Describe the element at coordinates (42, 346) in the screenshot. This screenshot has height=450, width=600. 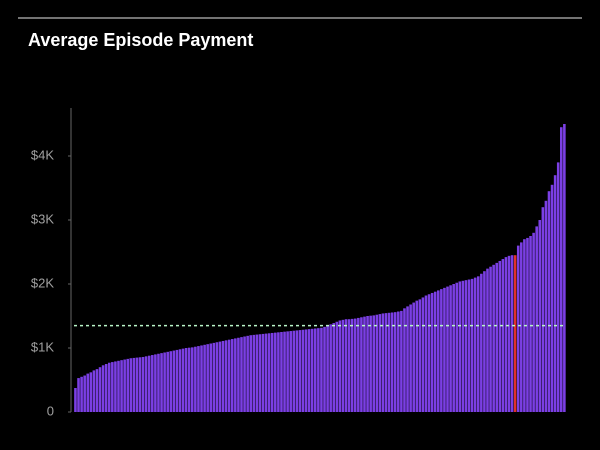
I see `y-tick-label: $1K` at that location.